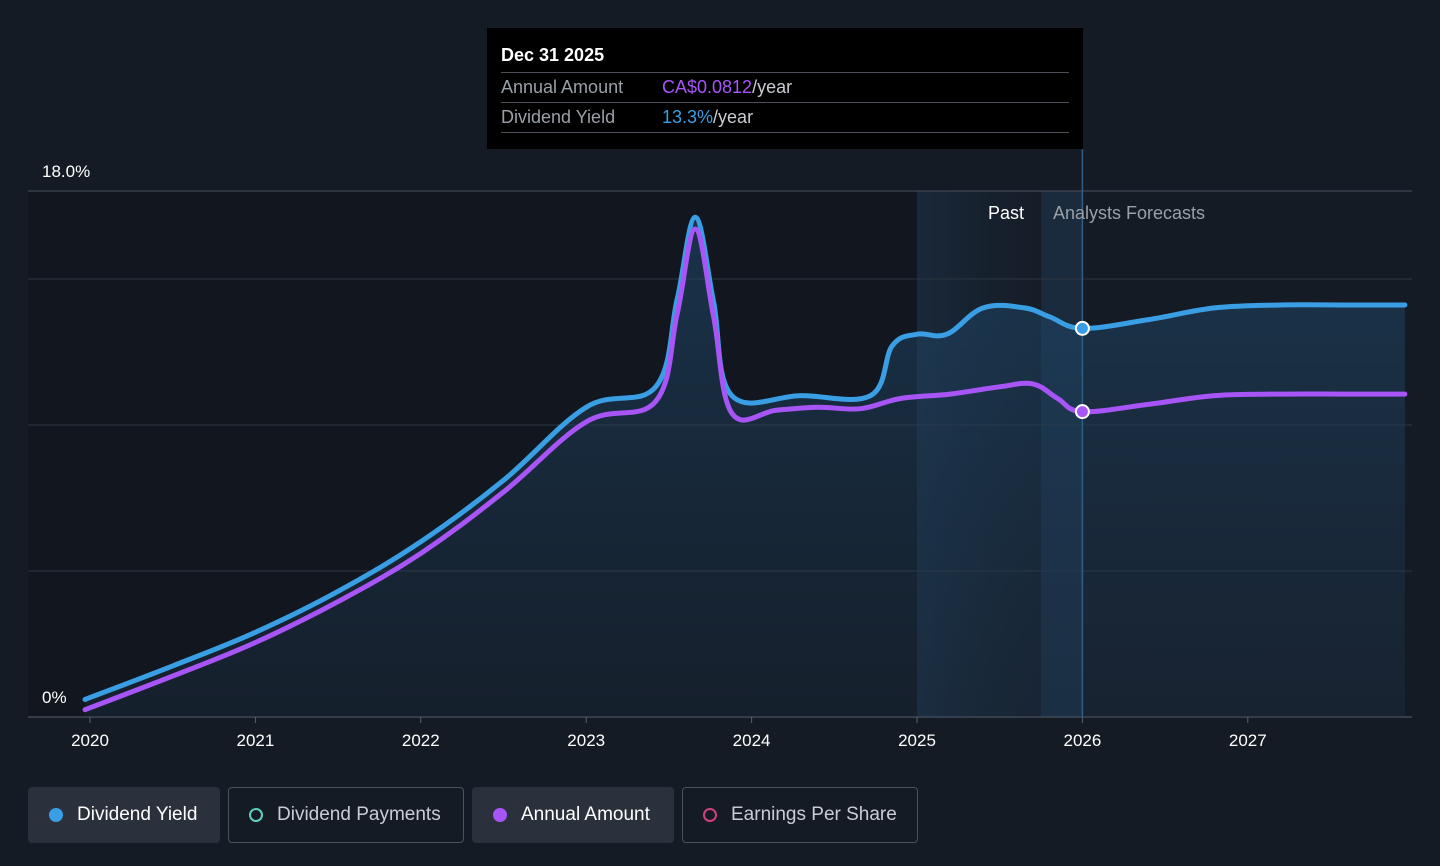 The height and width of the screenshot is (866, 1440). Describe the element at coordinates (56, 815) in the screenshot. I see `dividend-yield-dot-icon` at that location.